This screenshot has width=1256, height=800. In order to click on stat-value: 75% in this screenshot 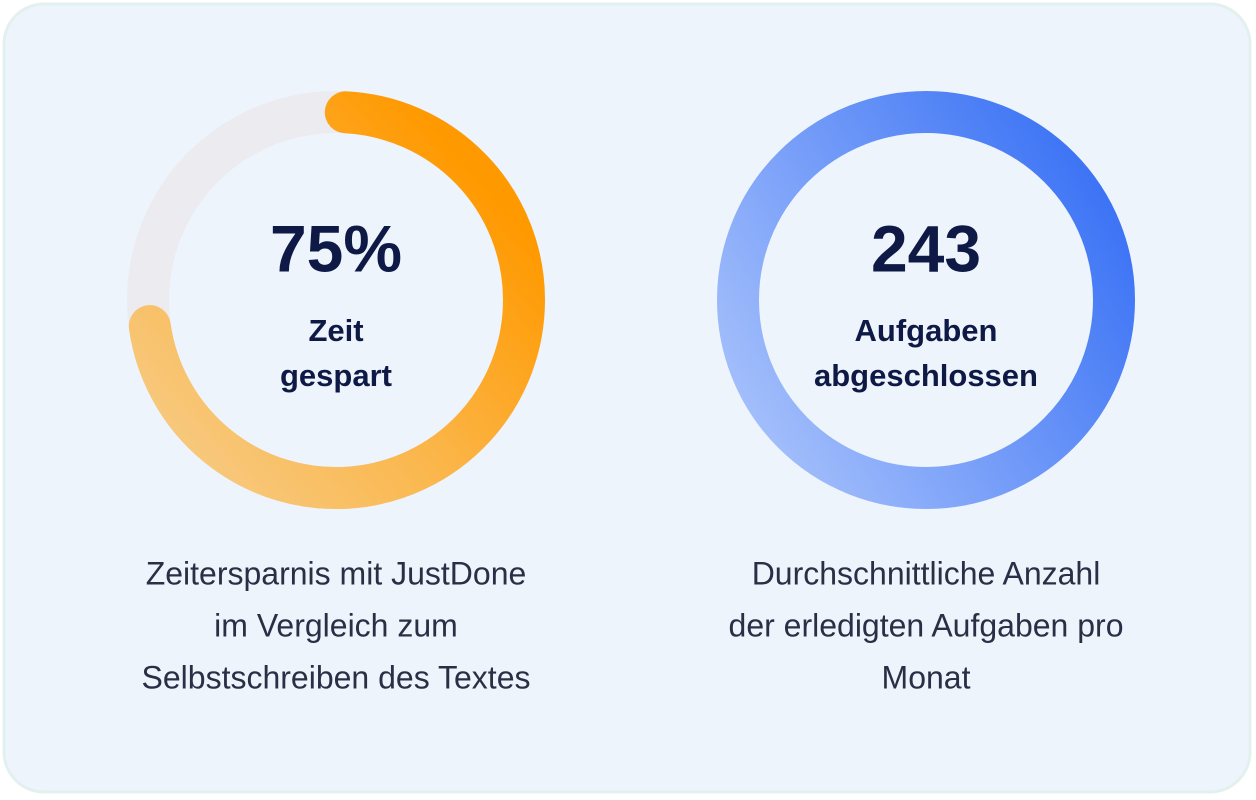, I will do `click(336, 248)`.